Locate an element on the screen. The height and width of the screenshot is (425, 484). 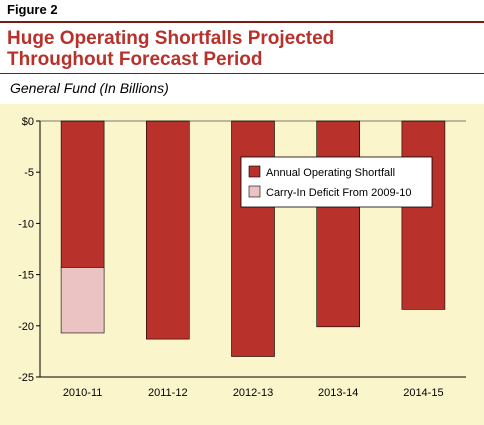
y-tick-label: -5 is located at coordinates (29, 173).